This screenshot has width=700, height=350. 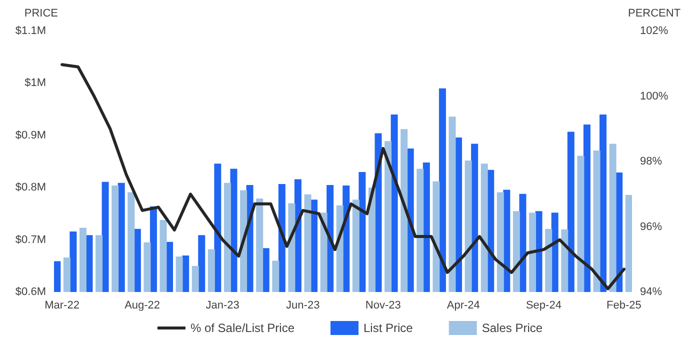 I want to click on x-tick-label: Apr-24, so click(x=463, y=306).